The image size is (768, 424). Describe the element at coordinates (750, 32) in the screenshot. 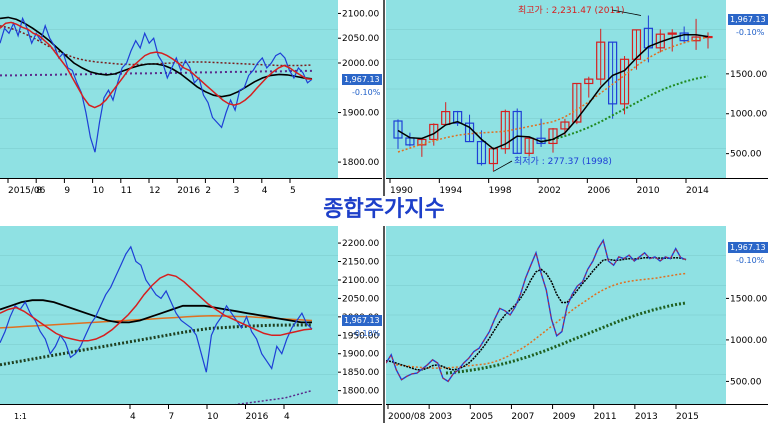

I see `pct-change-yearly: -0.10%` at that location.